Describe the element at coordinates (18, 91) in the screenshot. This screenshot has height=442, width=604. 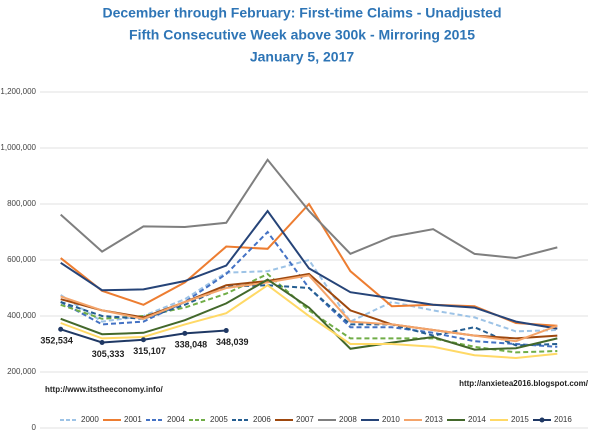
I see `y-tick-label: 1,200,000` at that location.